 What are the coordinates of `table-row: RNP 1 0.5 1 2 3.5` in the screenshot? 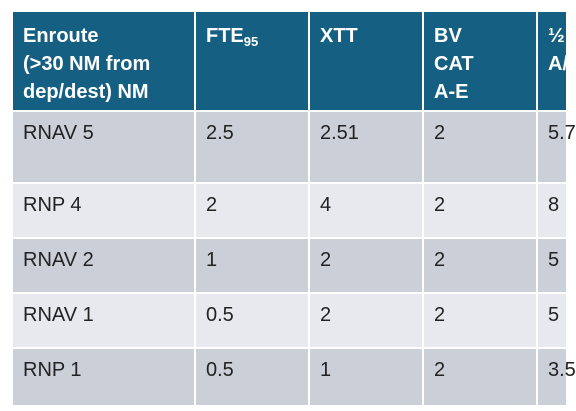 It's located at (293, 377).